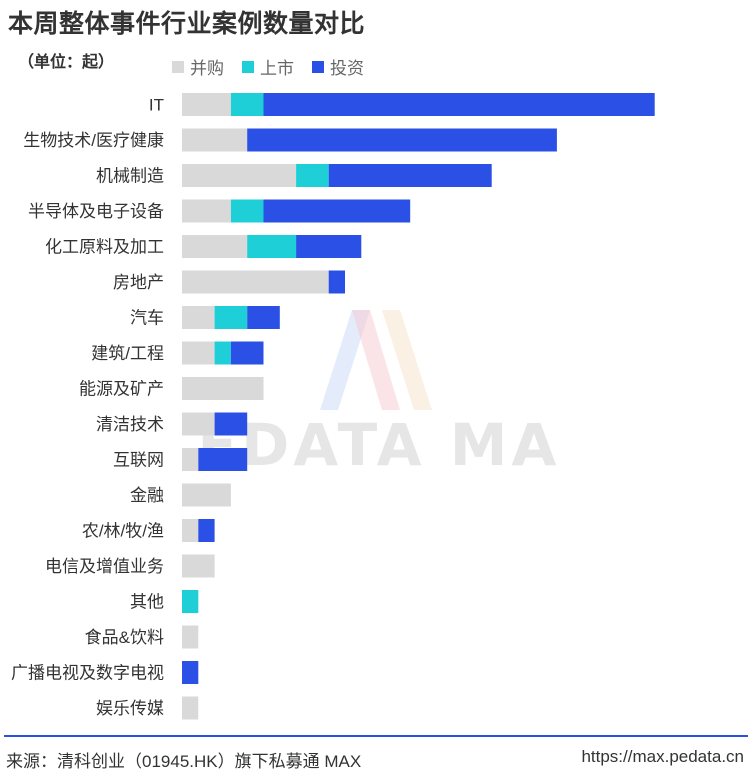 The image size is (752, 772). What do you see at coordinates (156, 105) in the screenshot?
I see `category-label: IT` at bounding box center [156, 105].